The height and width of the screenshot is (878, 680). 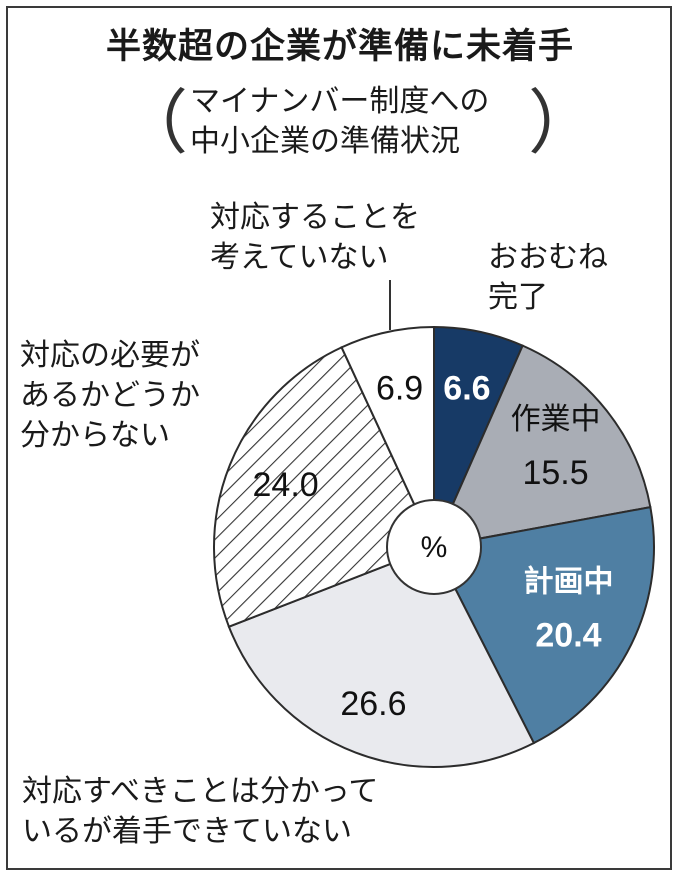 I want to click on label-kangaete: 対応することを 考えていない, so click(x=315, y=238).